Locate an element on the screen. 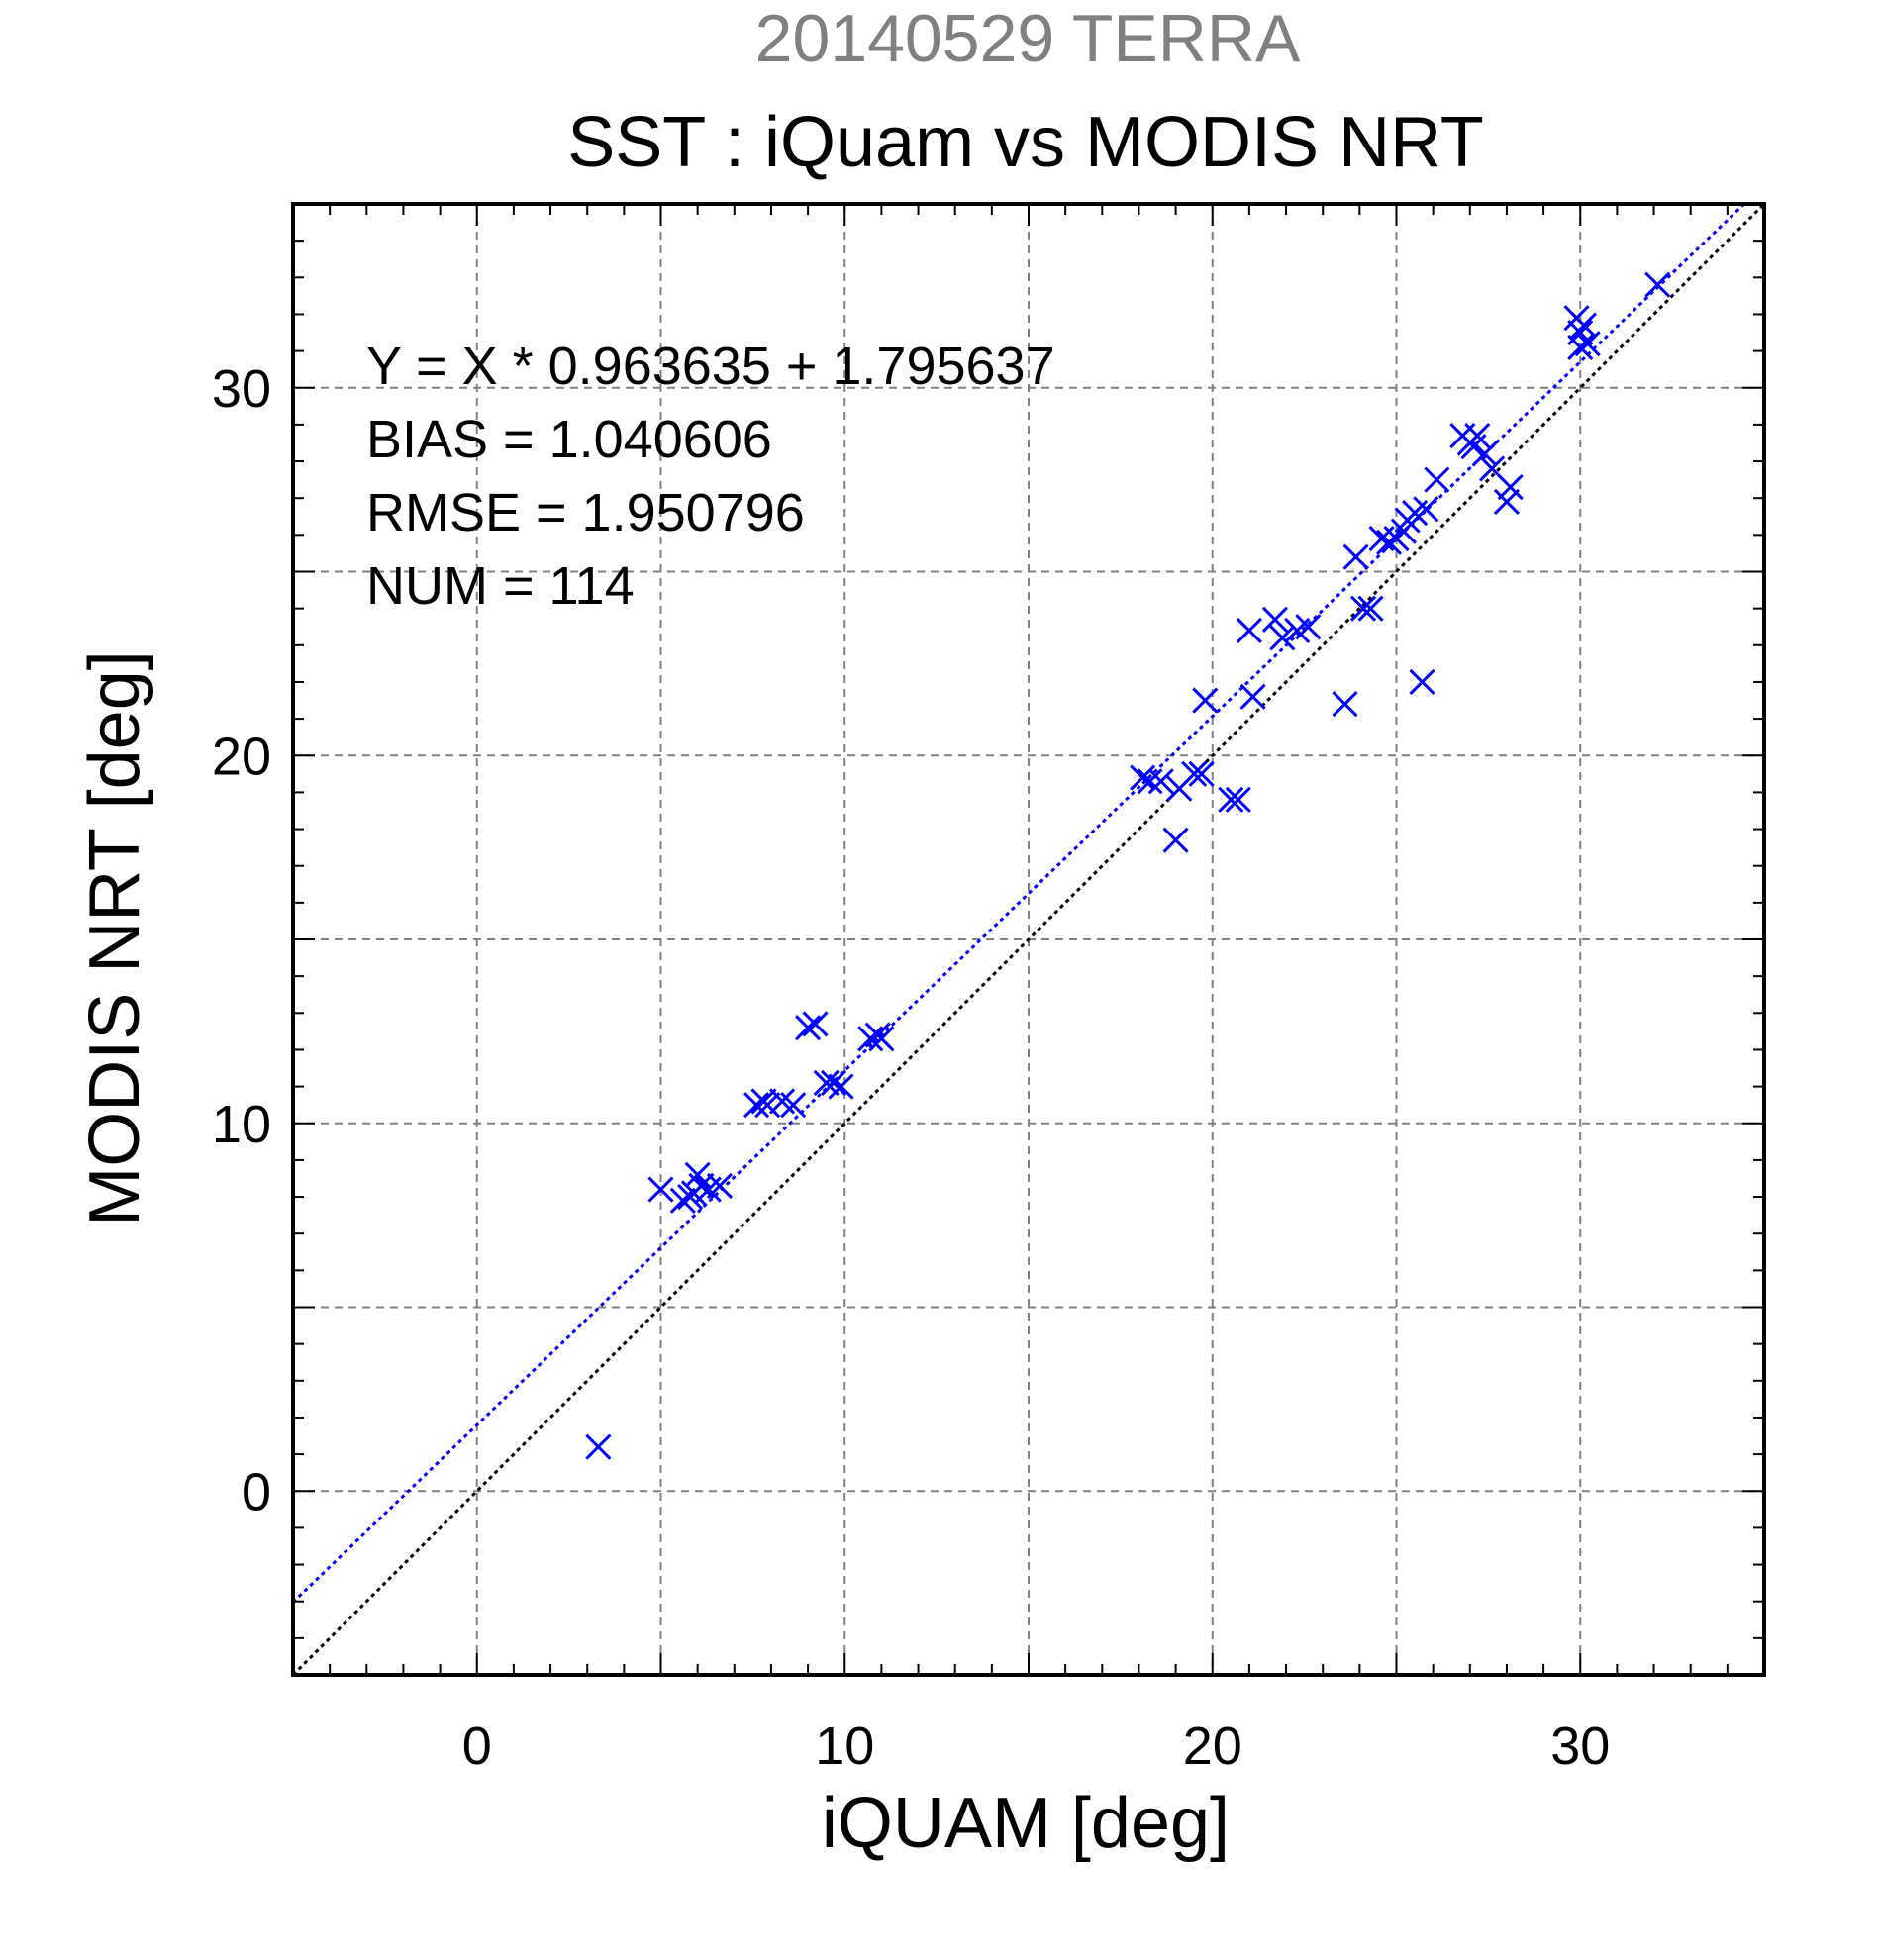 Image resolution: width=1881 pixels, height=1960 pixels. y-tick-label: 0 is located at coordinates (256, 1491).